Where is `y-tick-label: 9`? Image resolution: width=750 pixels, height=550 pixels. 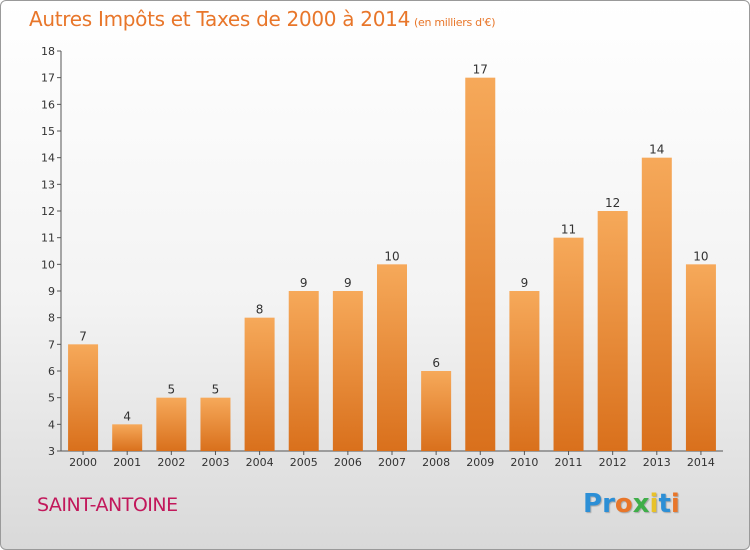
y-tick-label: 9 is located at coordinates (51, 291).